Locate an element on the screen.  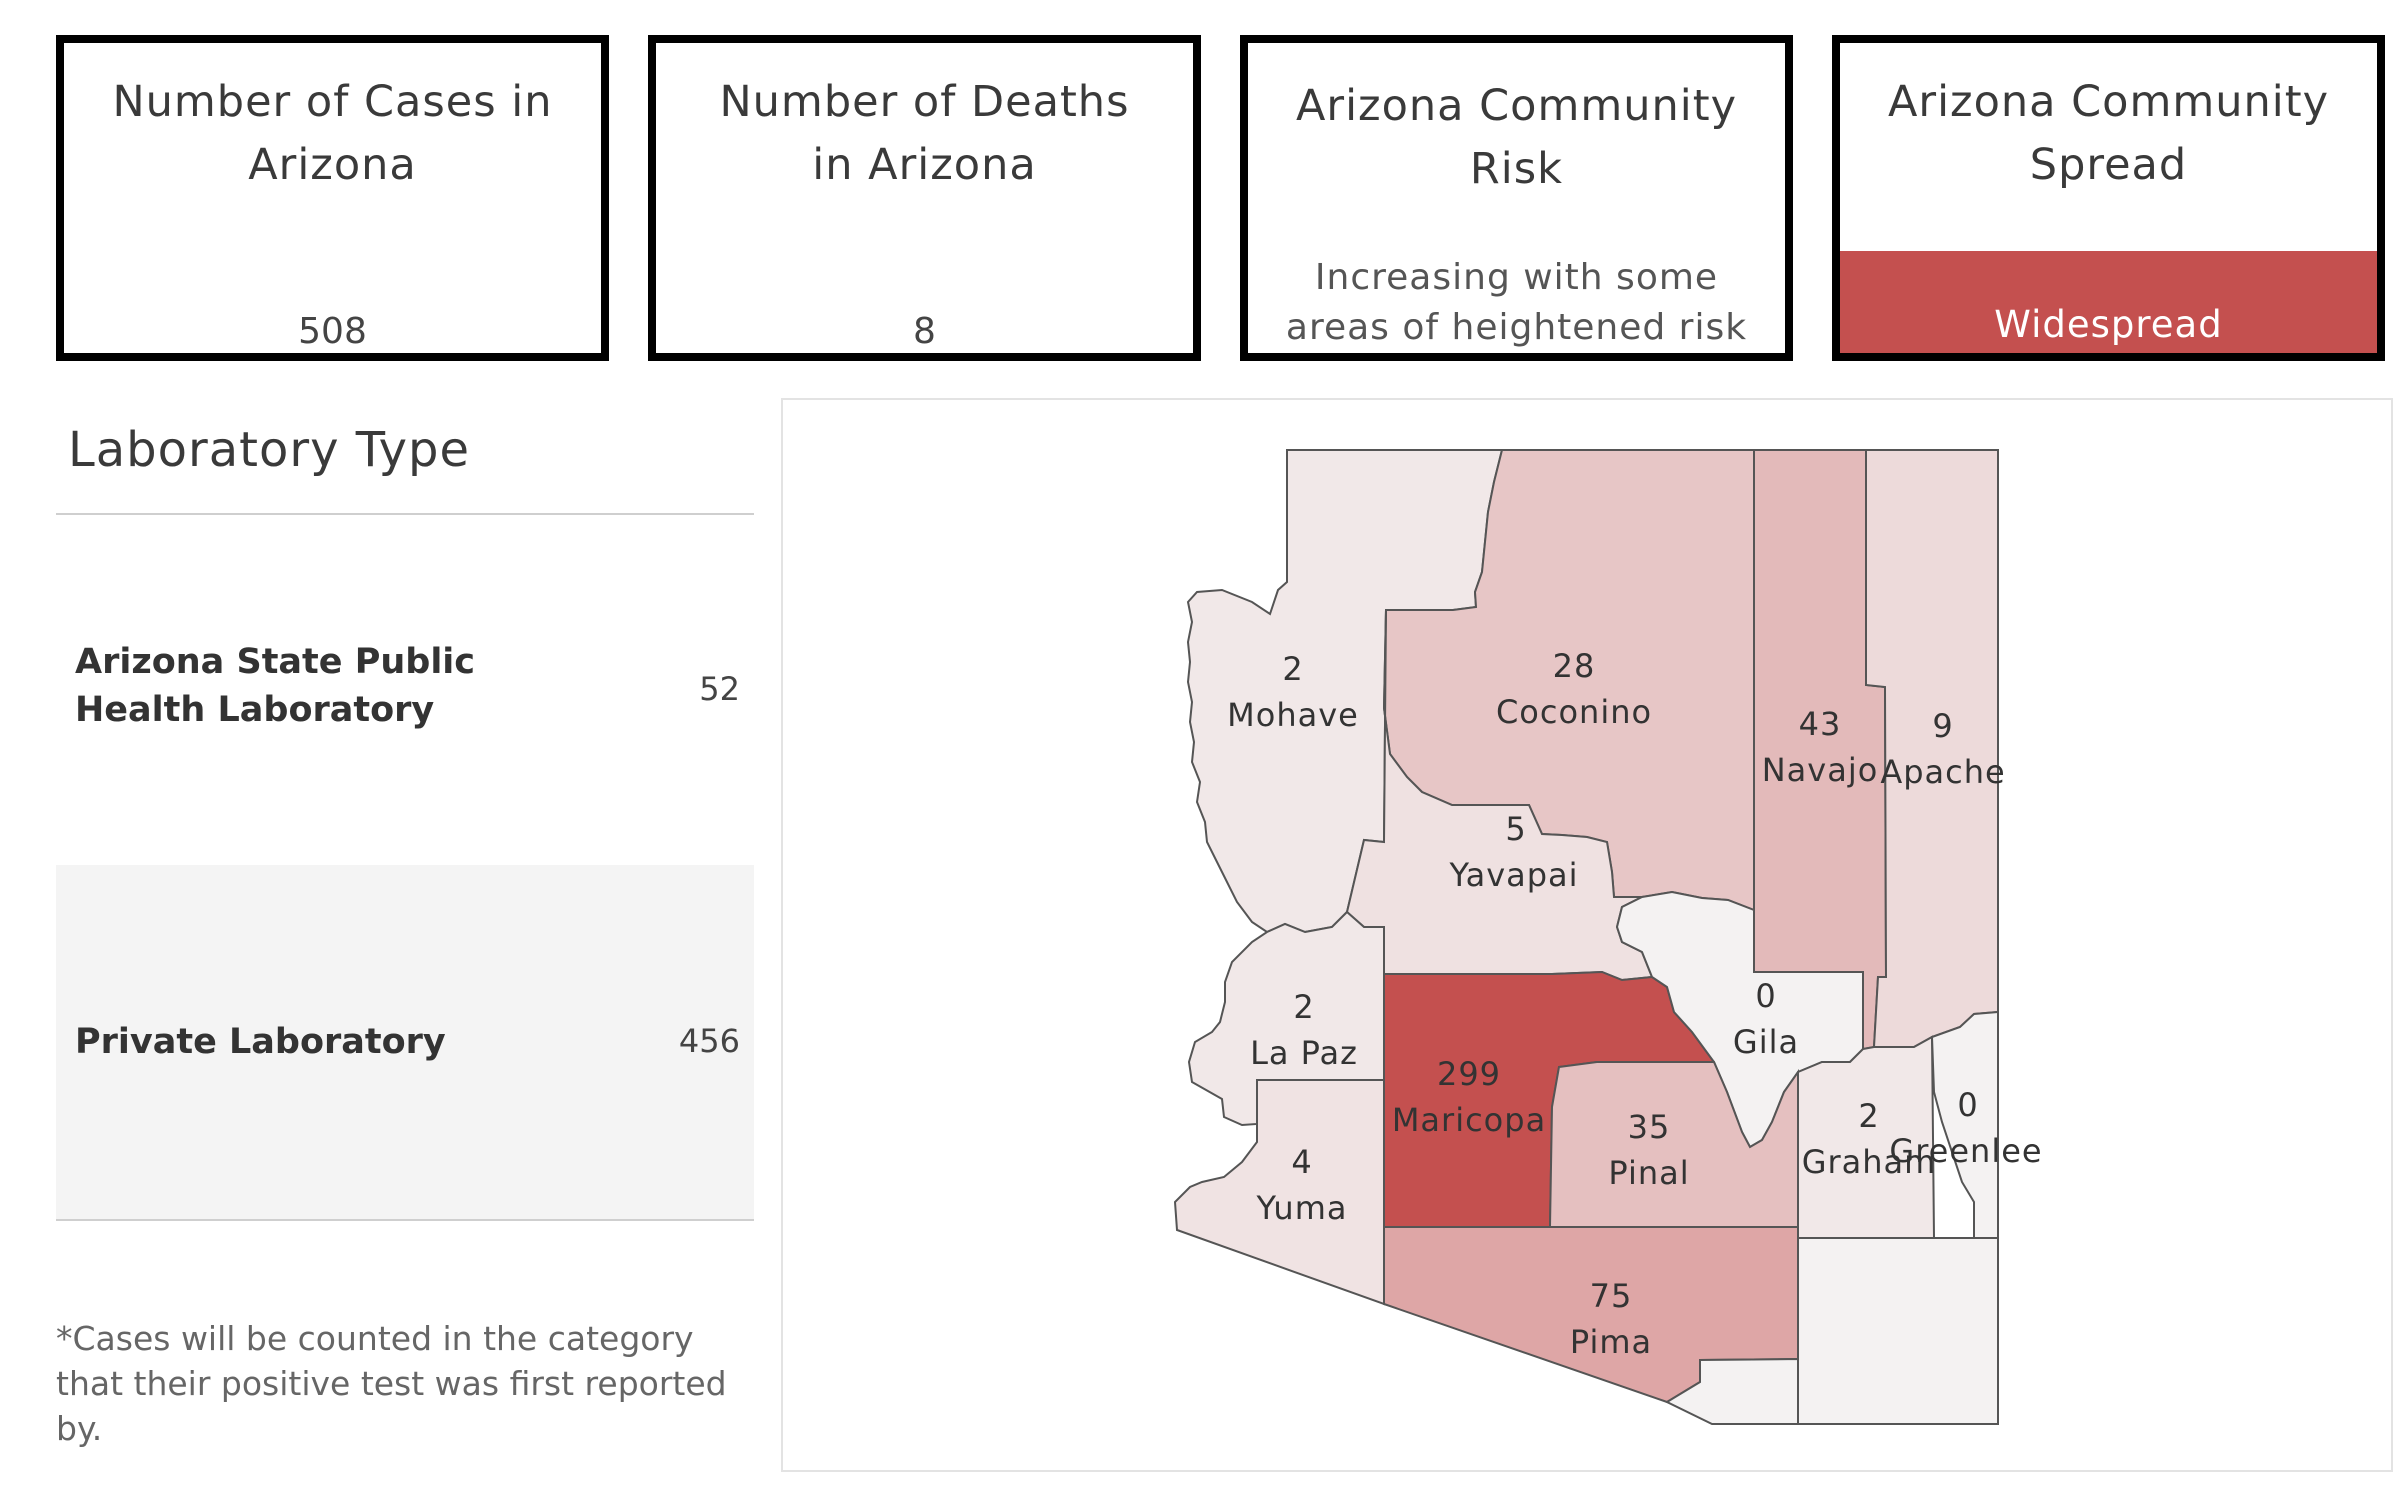
county-name-label: Yuma is located at coordinates (1302, 1208).